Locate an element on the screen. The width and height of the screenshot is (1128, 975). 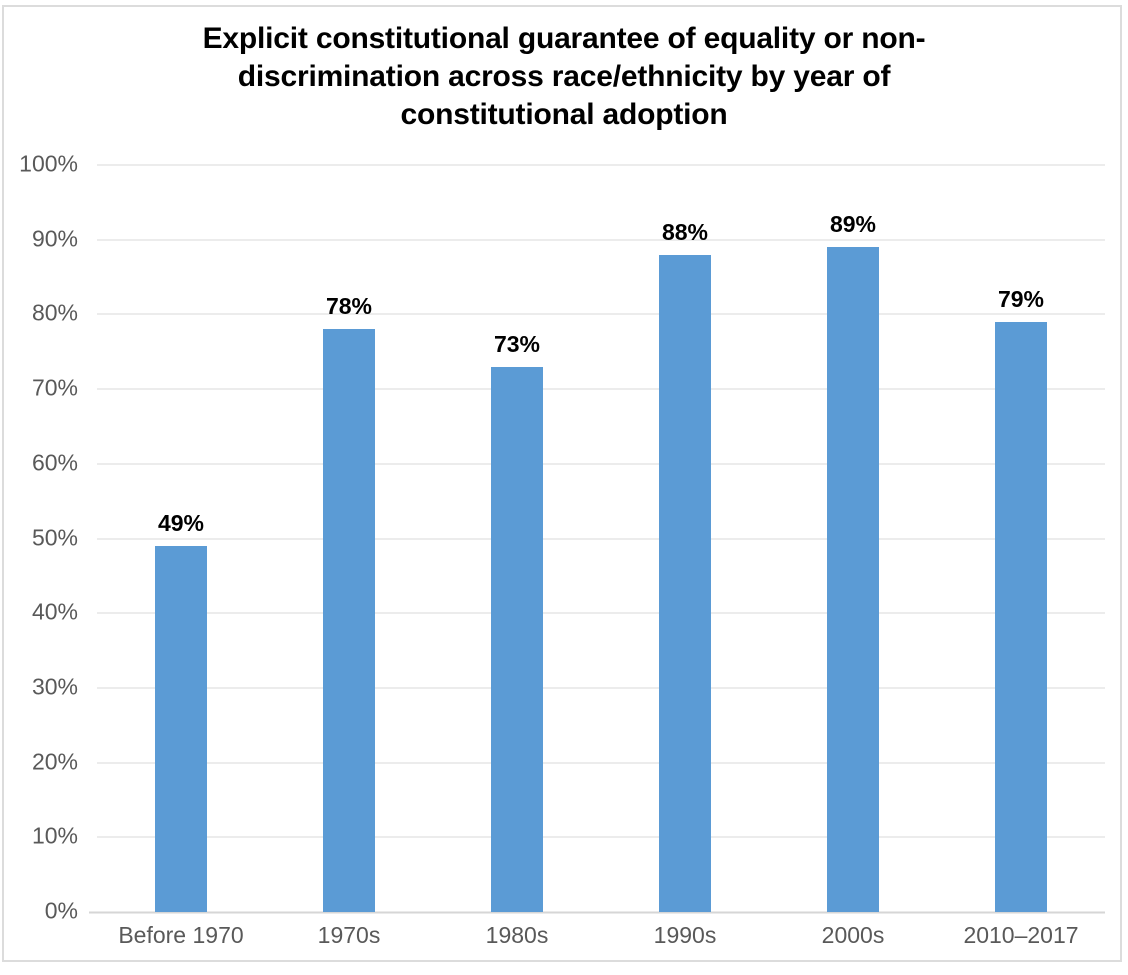
bar-slot: 88% is located at coordinates (685, 538).